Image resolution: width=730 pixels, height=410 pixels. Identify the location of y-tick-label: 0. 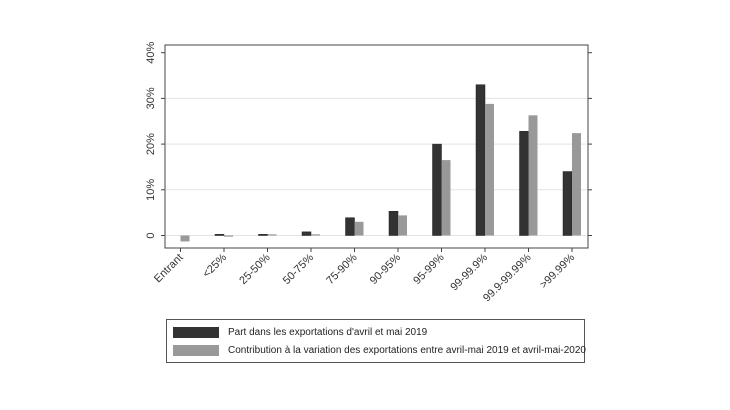
(151, 235).